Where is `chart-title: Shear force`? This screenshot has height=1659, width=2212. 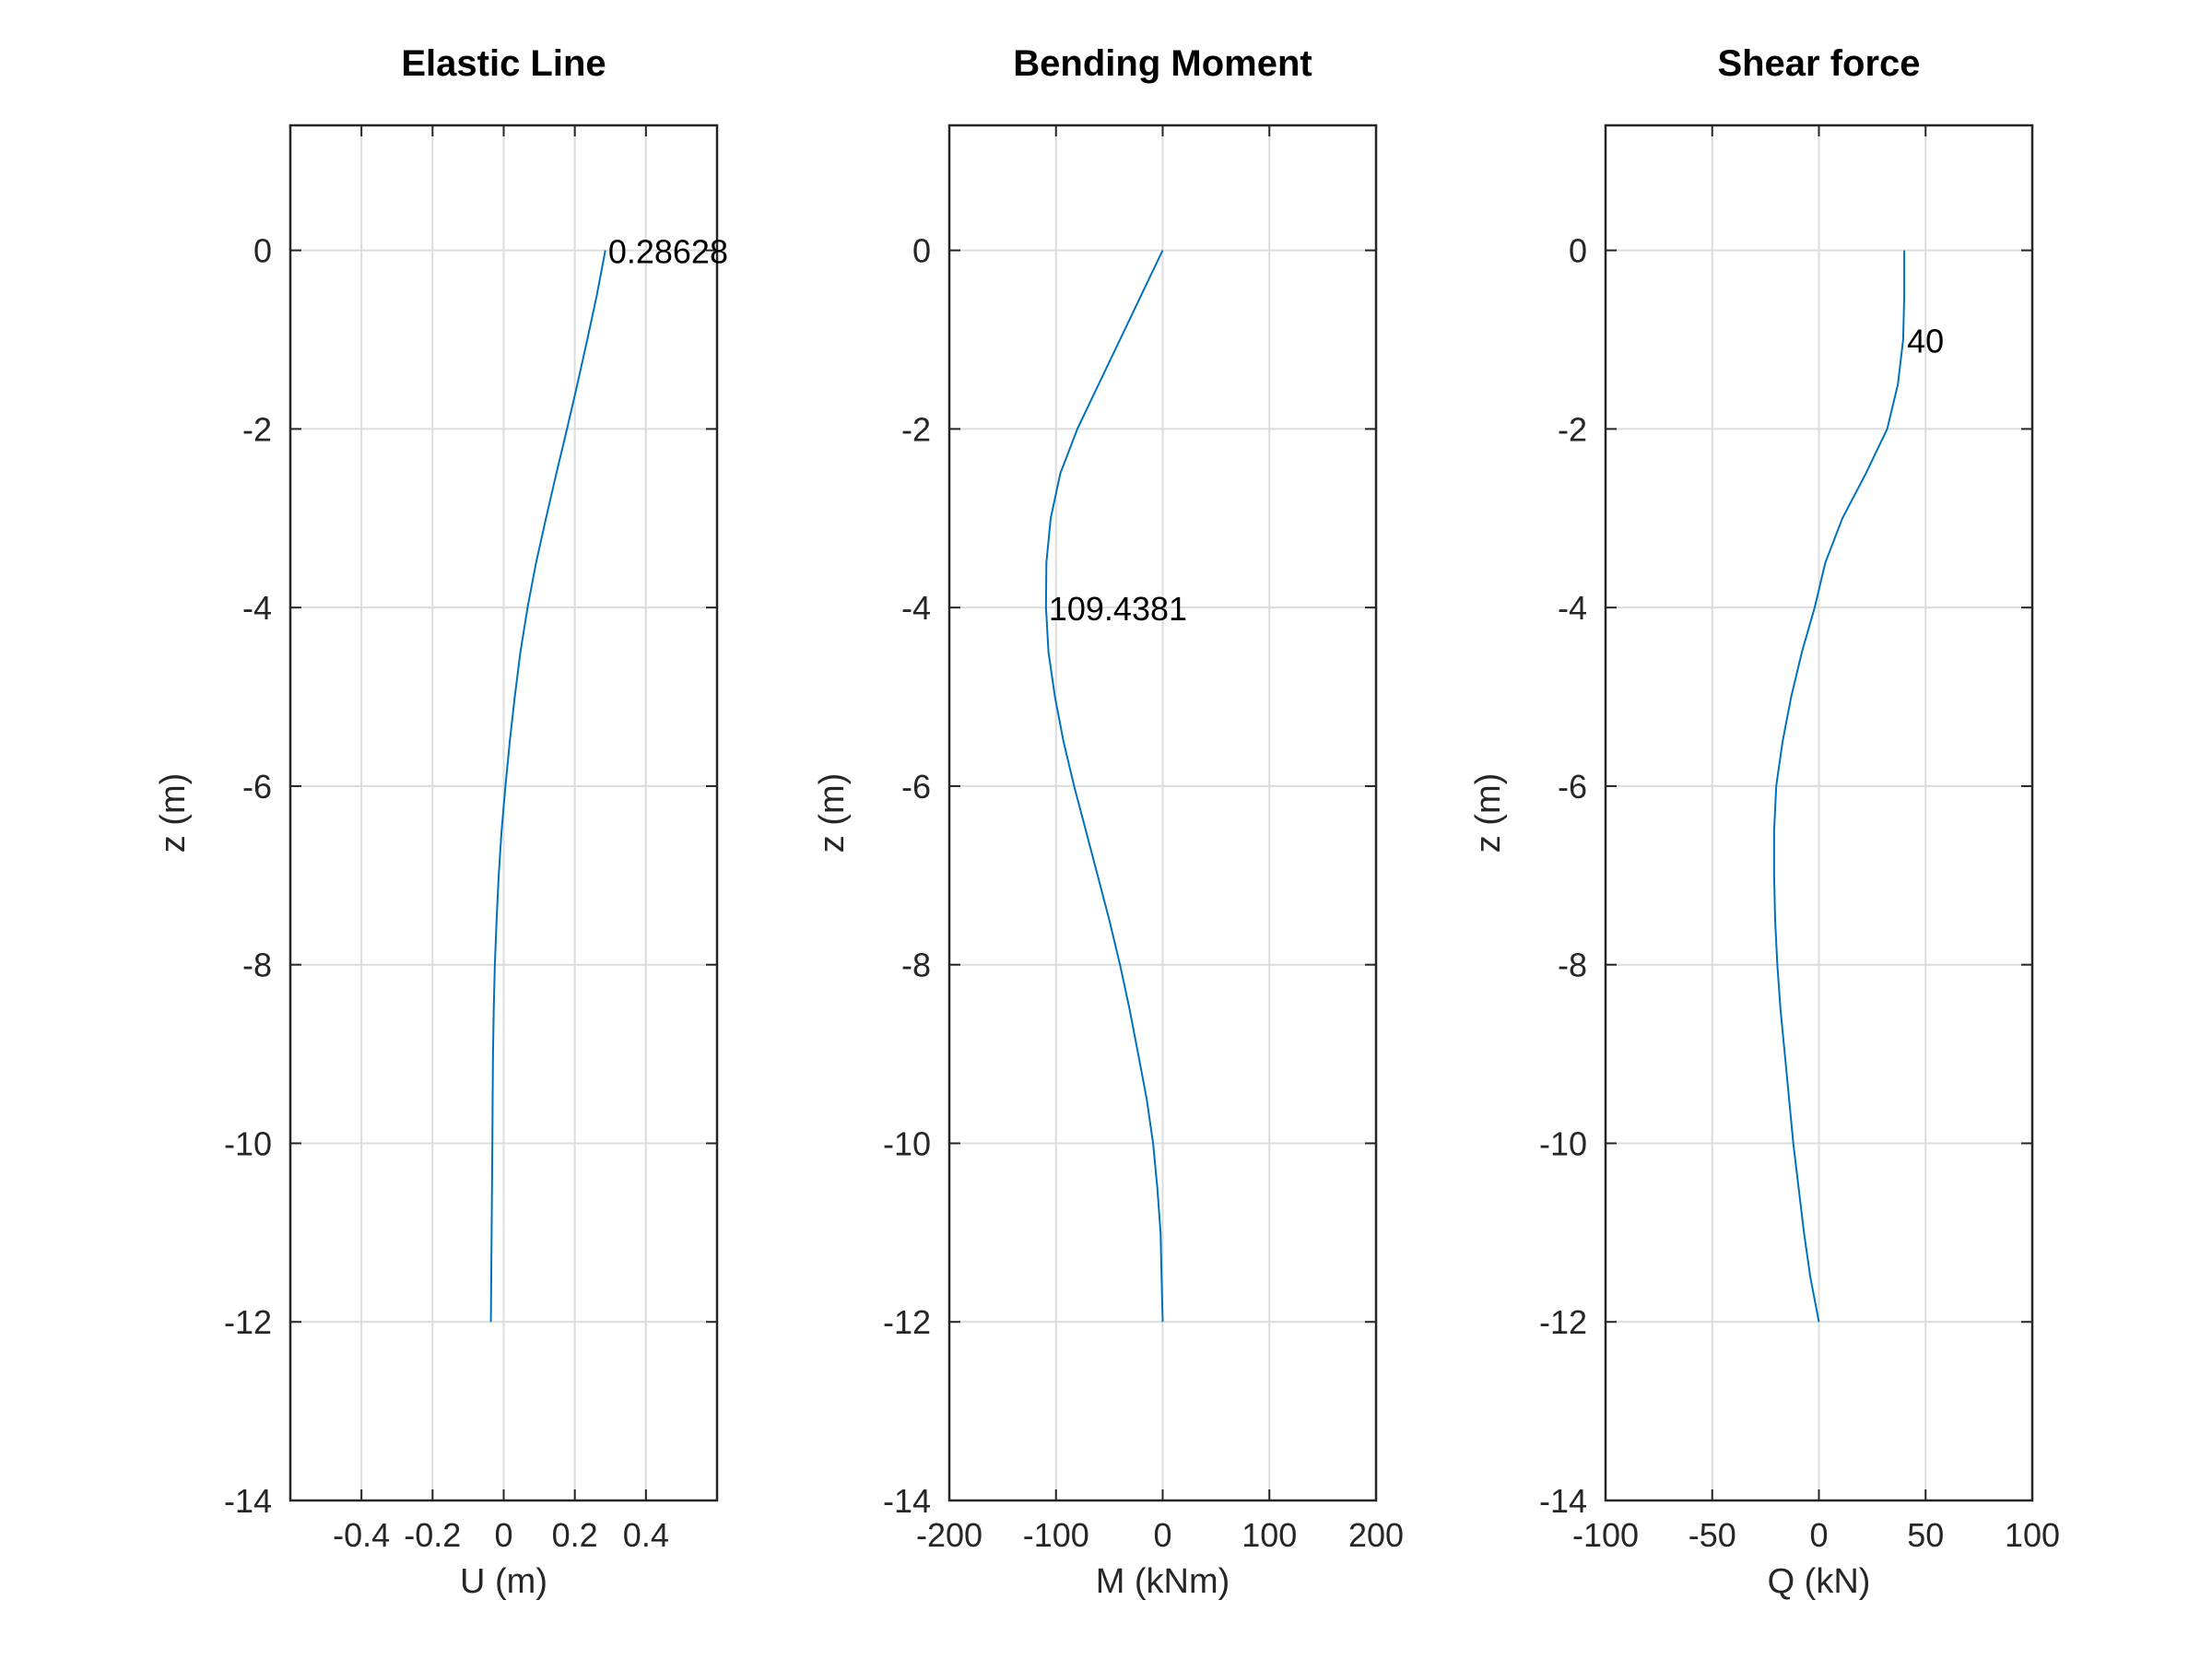
chart-title: Shear force is located at coordinates (1818, 63).